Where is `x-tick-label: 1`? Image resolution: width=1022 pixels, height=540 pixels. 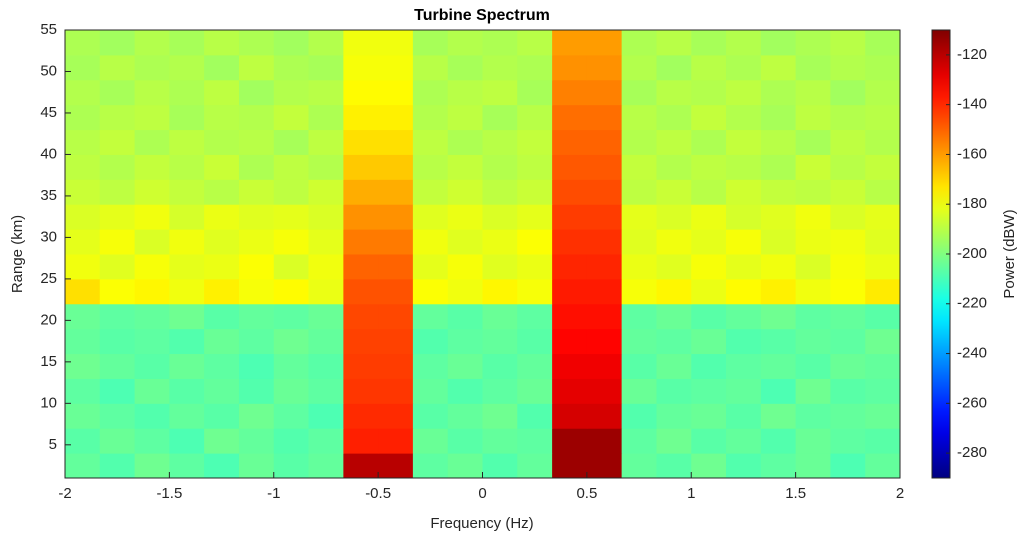
x-tick-label: 1 is located at coordinates (691, 493).